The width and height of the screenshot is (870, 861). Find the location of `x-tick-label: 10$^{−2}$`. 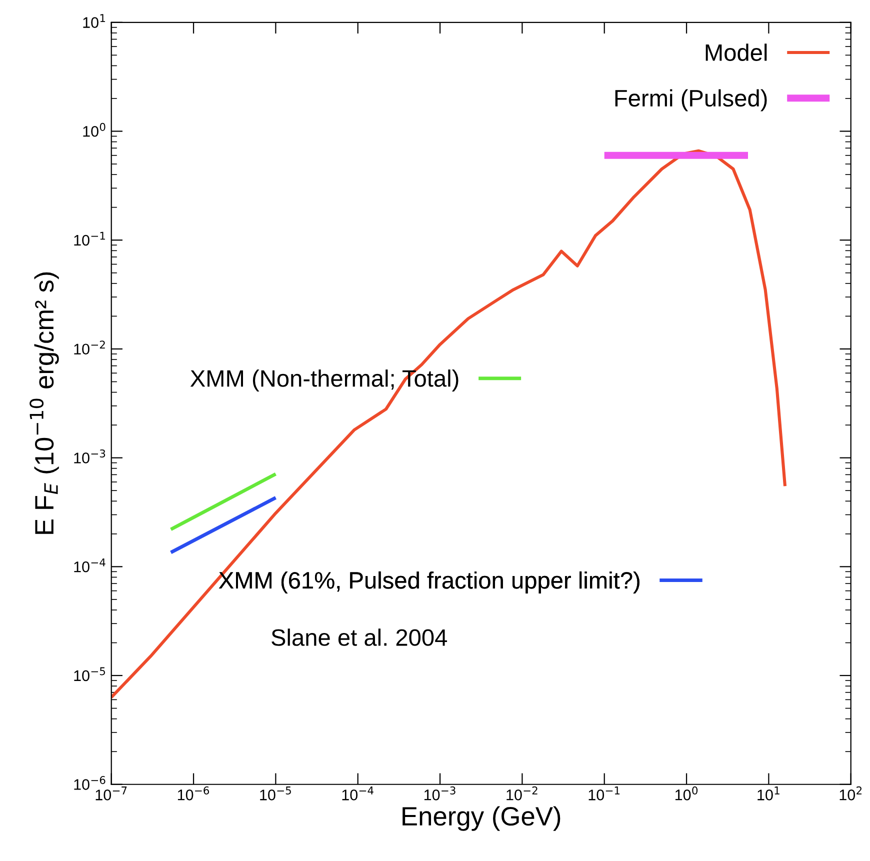

x-tick-label: 10$^{−2}$ is located at coordinates (522, 793).